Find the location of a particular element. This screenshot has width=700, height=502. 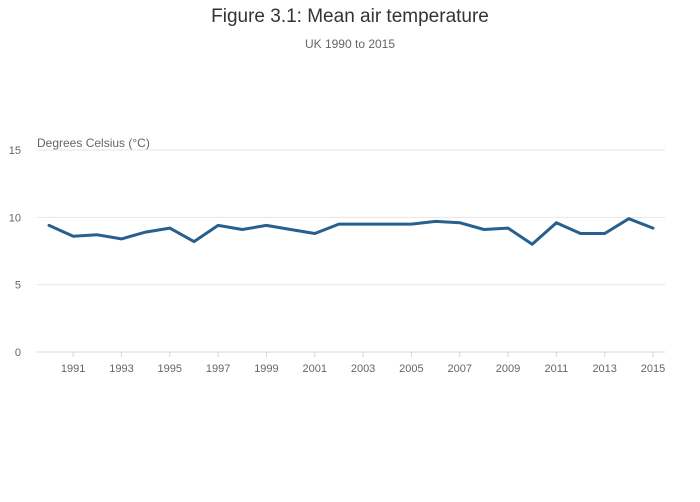

y-tick-label: 5 is located at coordinates (18, 286).